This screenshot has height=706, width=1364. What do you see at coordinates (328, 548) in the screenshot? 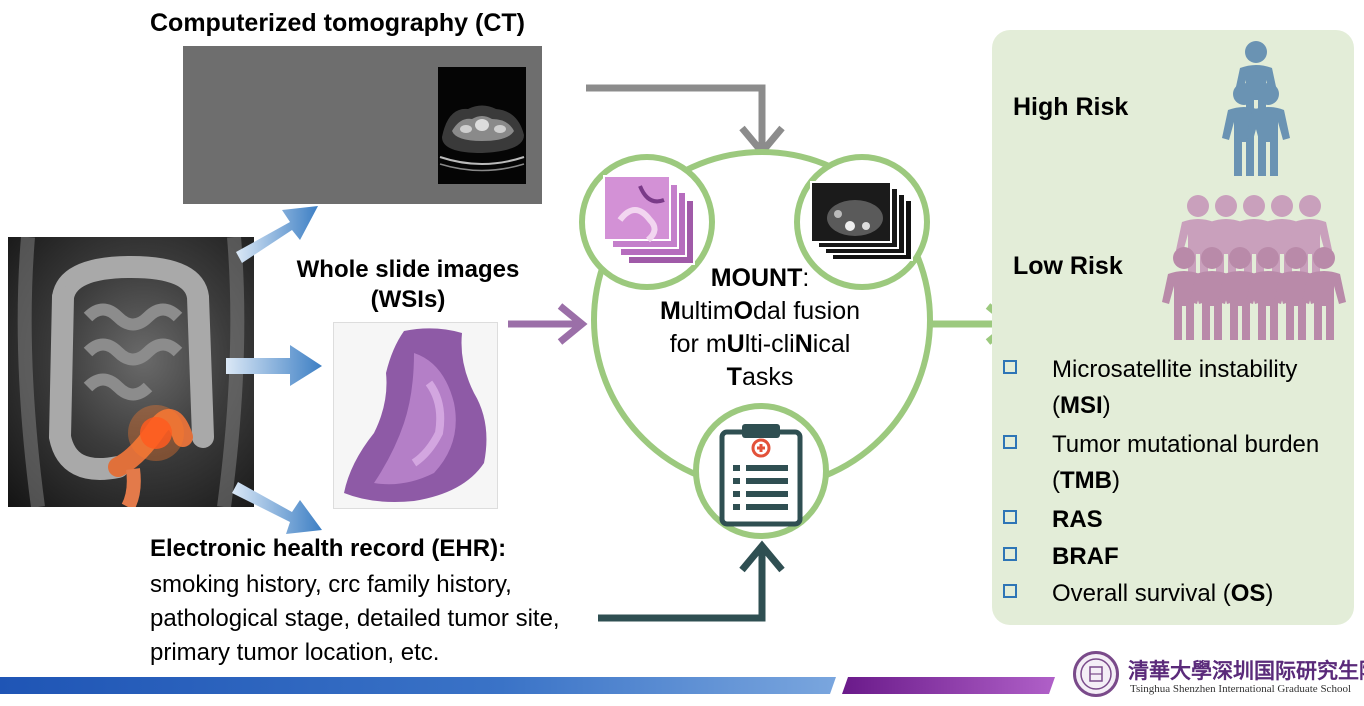
I see `ehr-title: Electronic health record (EHR):` at bounding box center [328, 548].